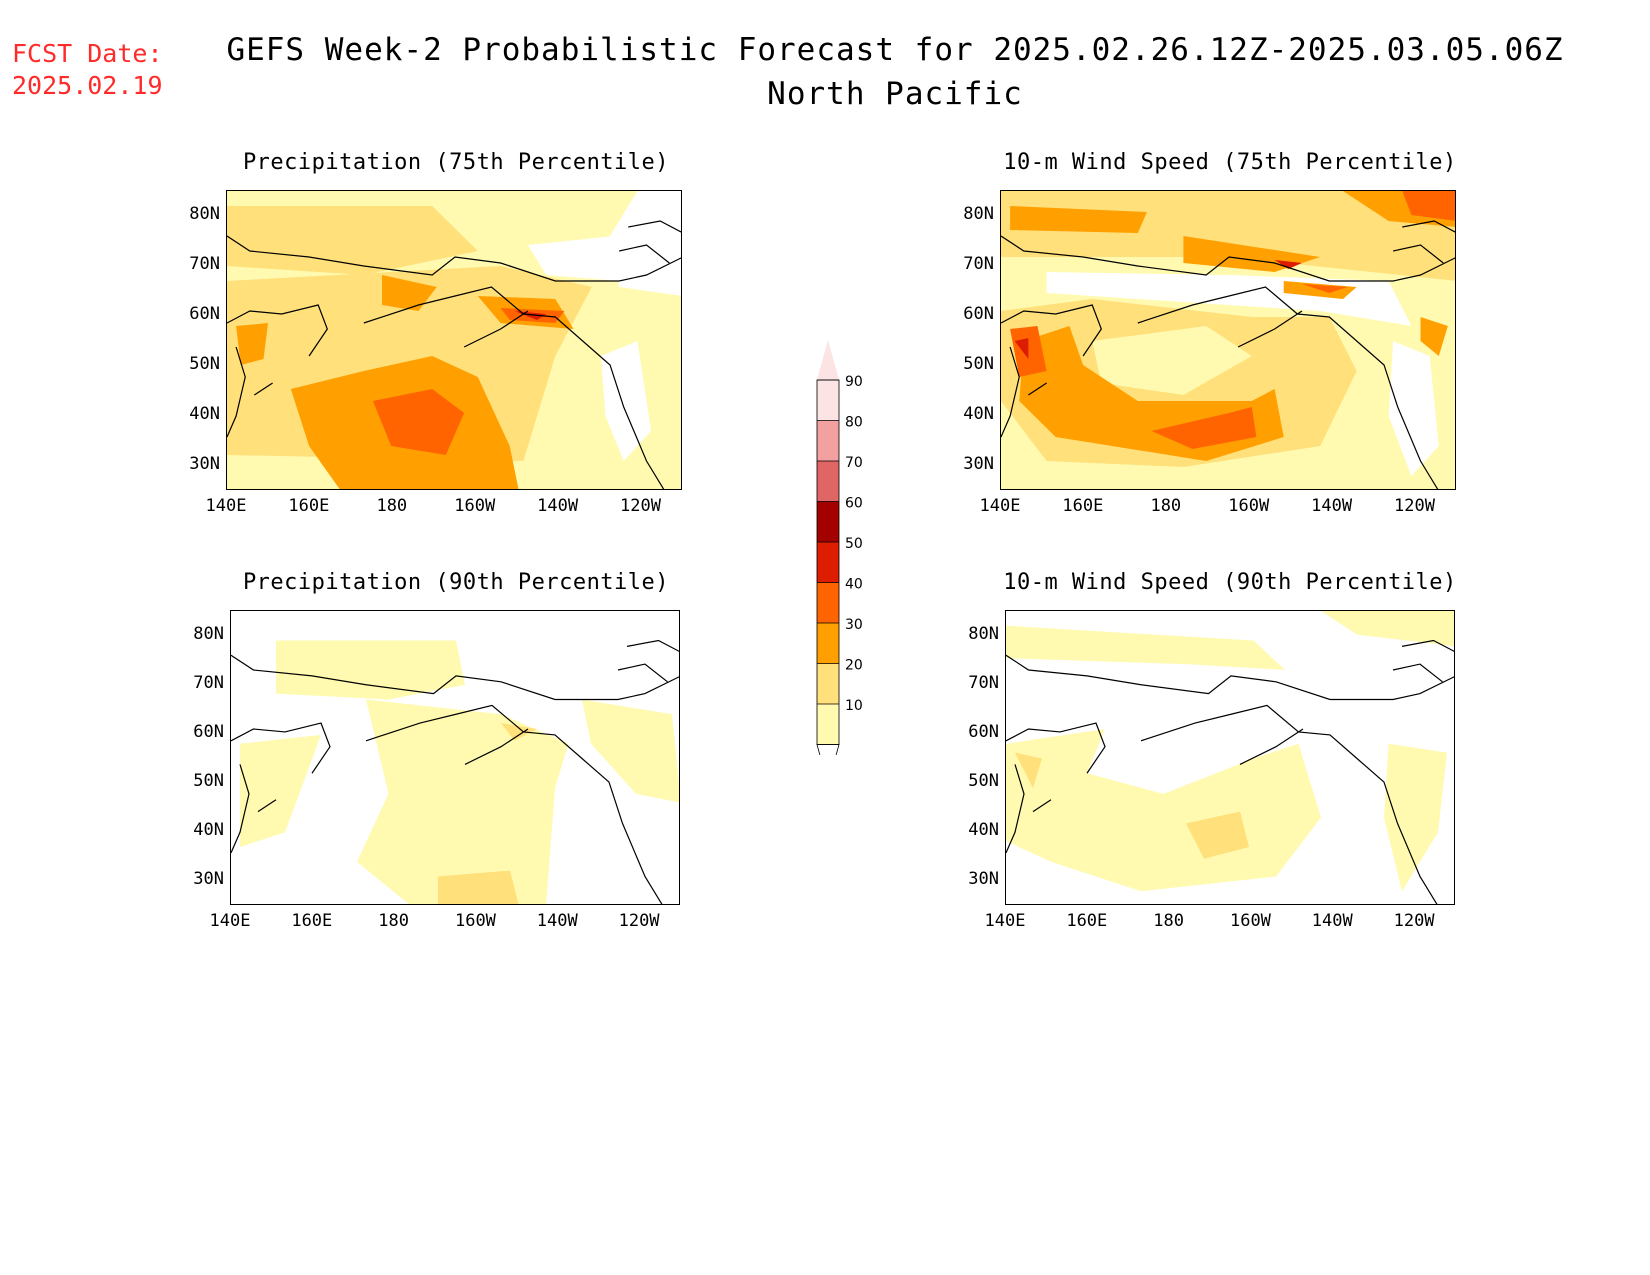 Image resolution: width=1650 pixels, height=1275 pixels. What do you see at coordinates (854, 423) in the screenshot?
I see `colorbar-label: 80` at bounding box center [854, 423].